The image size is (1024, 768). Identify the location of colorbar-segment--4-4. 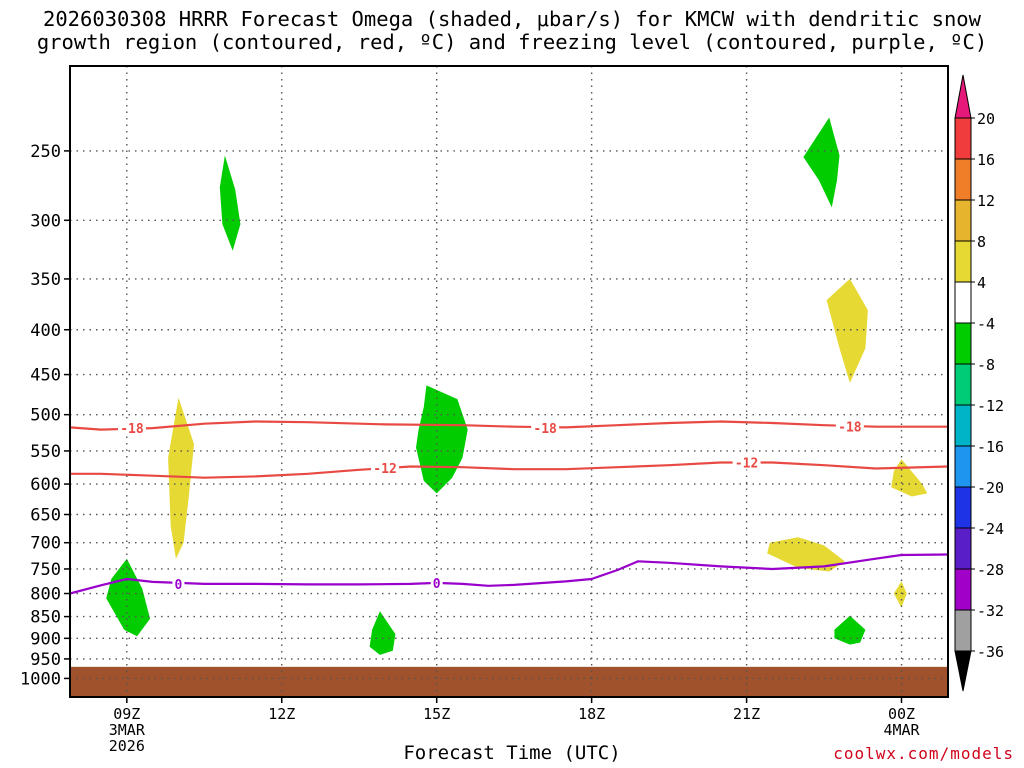
(963, 302).